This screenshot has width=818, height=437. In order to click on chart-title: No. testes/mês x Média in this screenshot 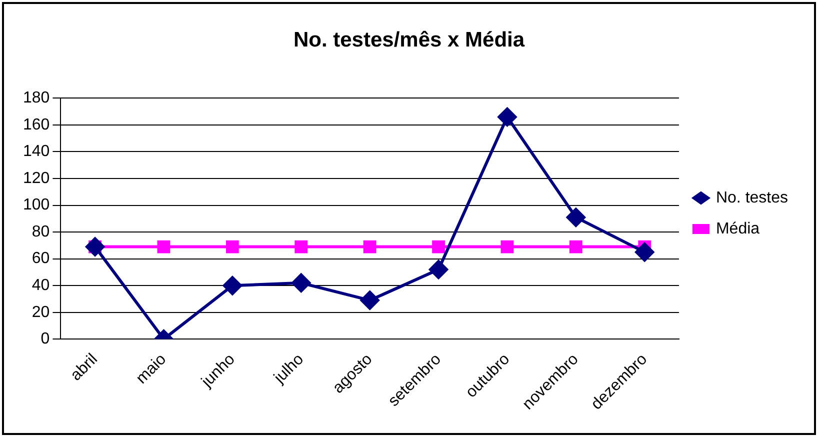, I will do `click(409, 40)`.